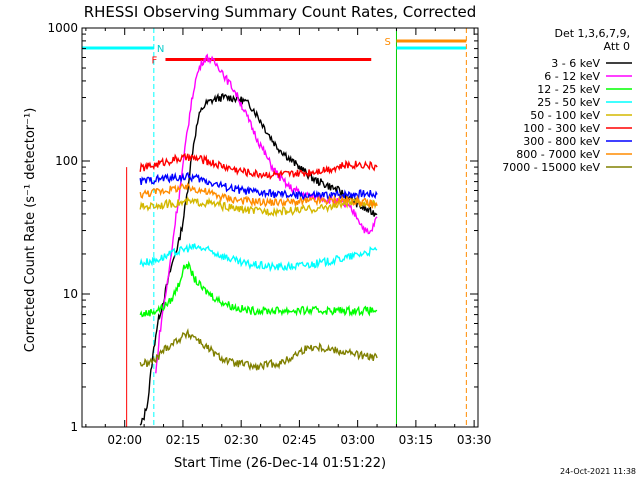 The height and width of the screenshot is (480, 640). Describe the element at coordinates (561, 141) in the screenshot. I see `legend-label-6: 300 - 800 keV` at that location.